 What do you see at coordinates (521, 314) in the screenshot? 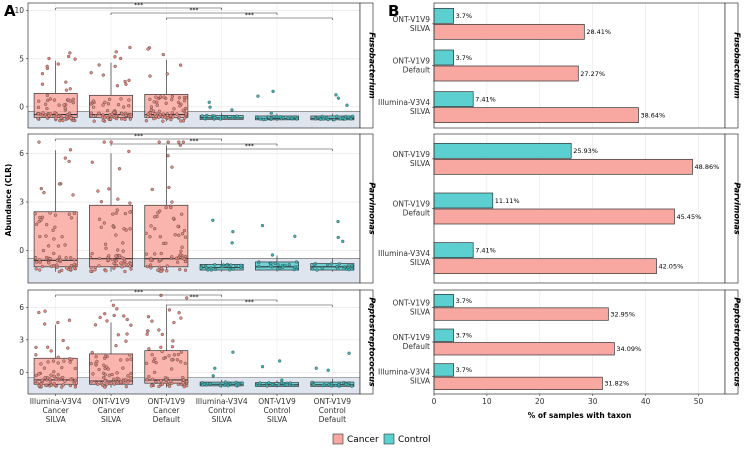
I see `bar-cancer` at bounding box center [521, 314].